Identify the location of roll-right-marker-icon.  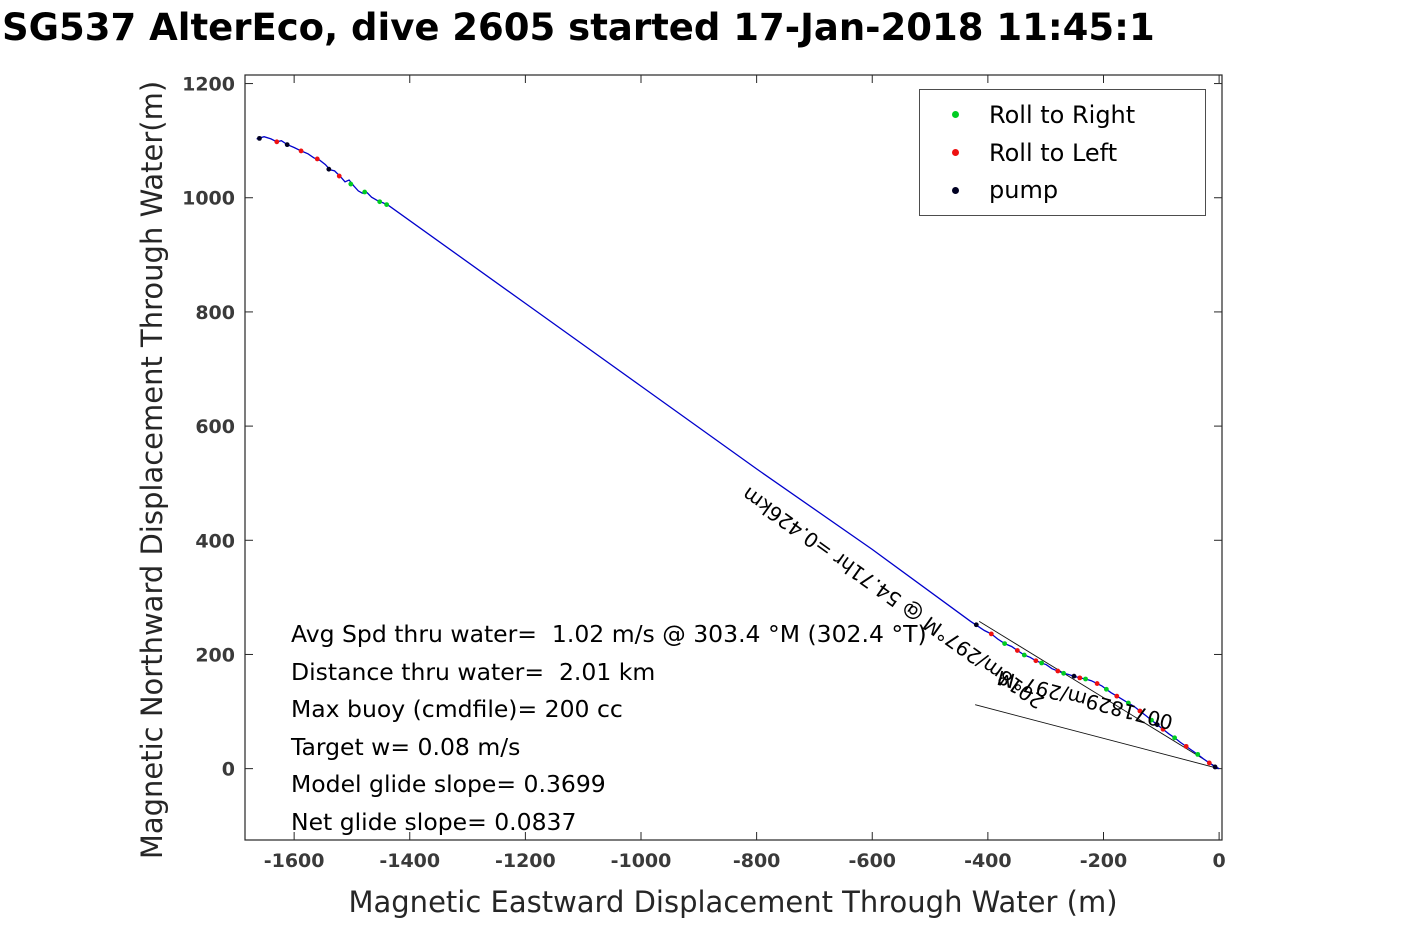
(955, 115).